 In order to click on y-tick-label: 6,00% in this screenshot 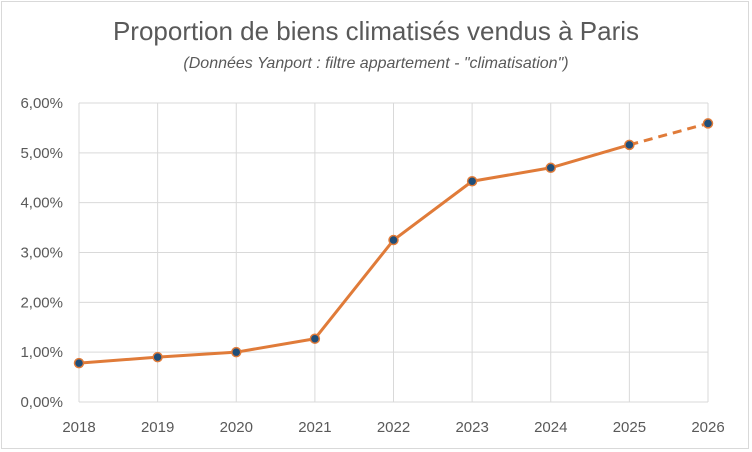, I will do `click(41, 103)`.